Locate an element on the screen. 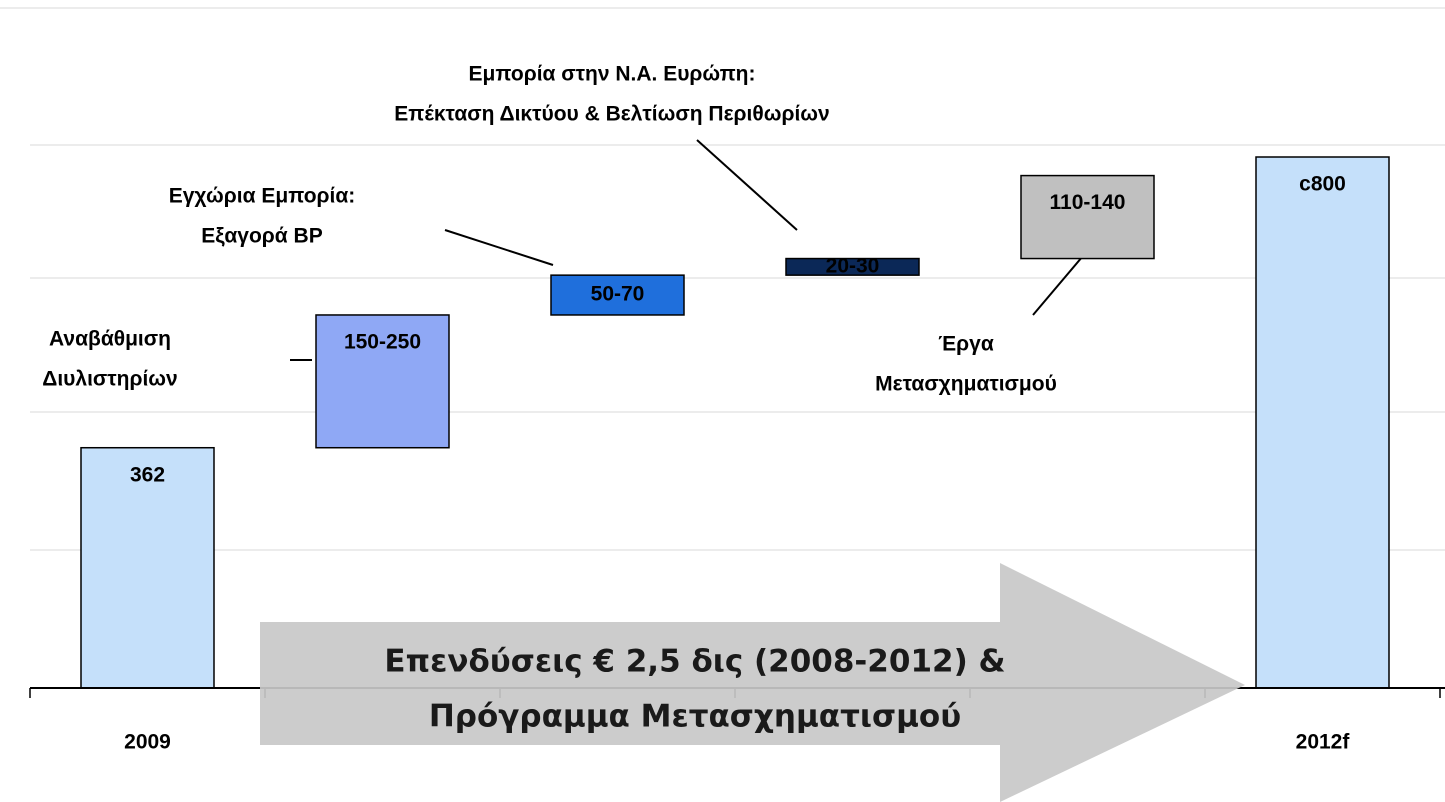  value-label: c800 is located at coordinates (1322, 184).